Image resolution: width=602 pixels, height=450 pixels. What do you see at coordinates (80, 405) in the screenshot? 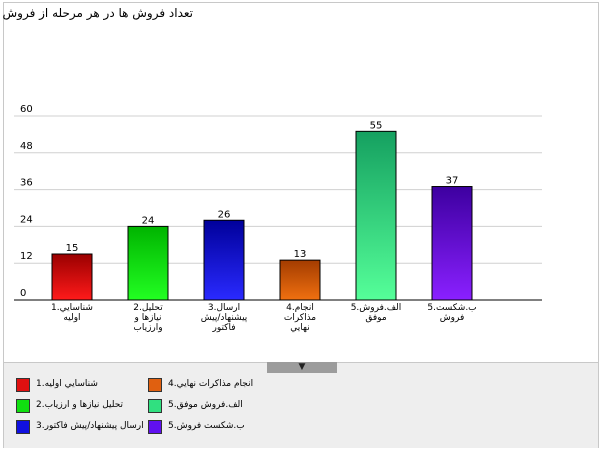
I see `legend-label: تحليل نيازها و ارزياب.2` at bounding box center [80, 405].